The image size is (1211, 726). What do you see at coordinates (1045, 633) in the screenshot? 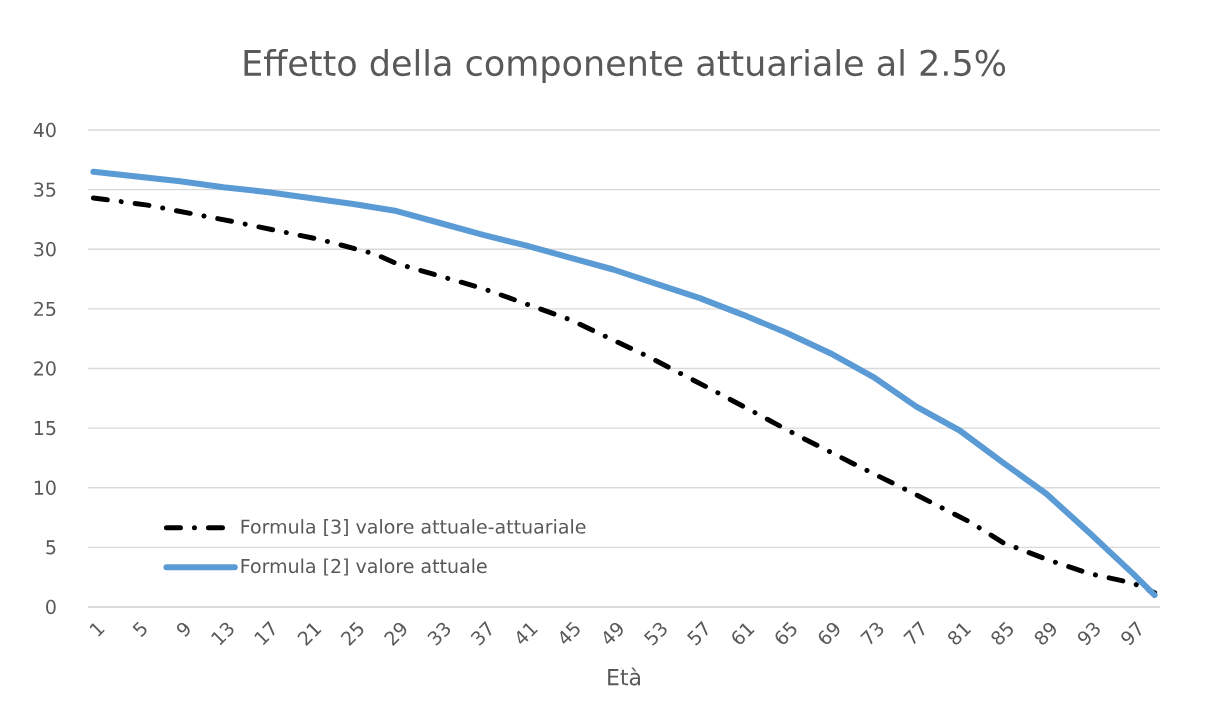
I see `x-tick-label: 89` at bounding box center [1045, 633].